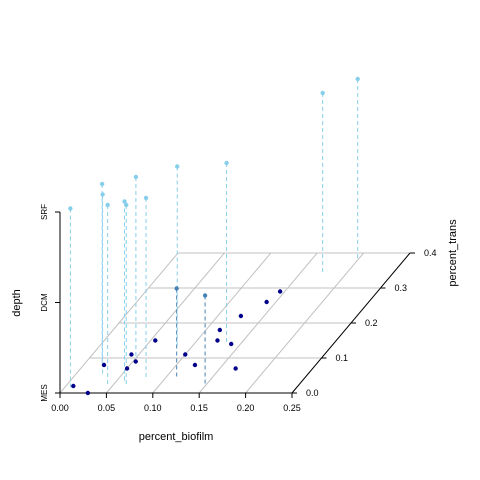 This screenshot has height=480, width=480. What do you see at coordinates (199, 408) in the screenshot?
I see `x-tick-label: 0.15` at bounding box center [199, 408].